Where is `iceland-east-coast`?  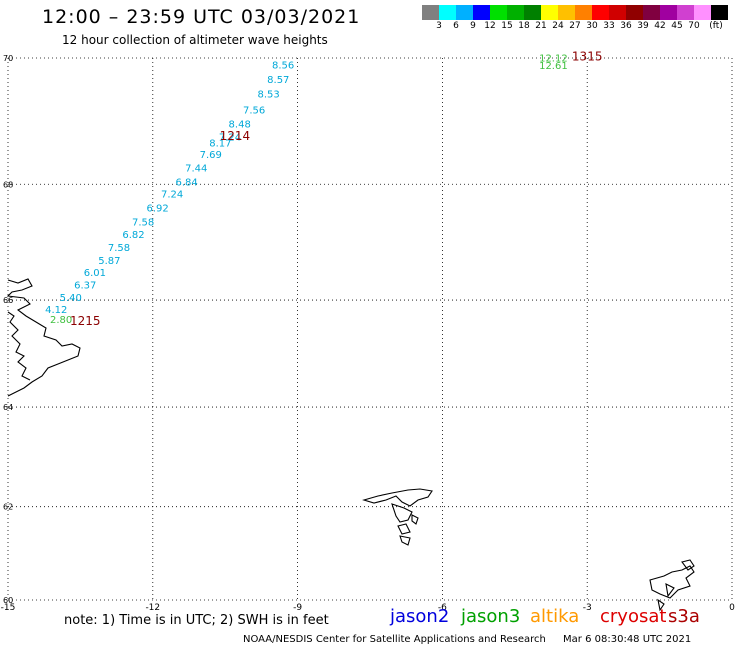
iceland-east-coast is located at coordinates (43, 337).